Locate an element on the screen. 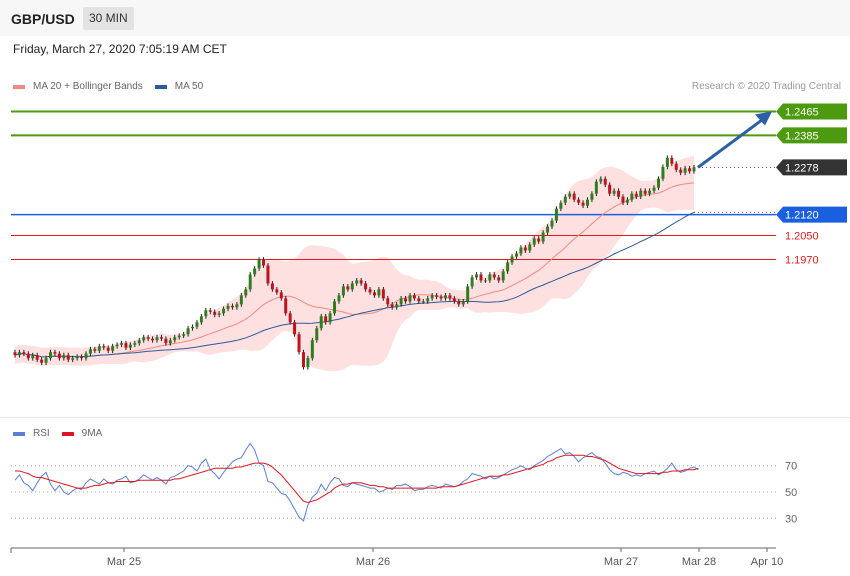  forecast-arrow is located at coordinates (734, 140).